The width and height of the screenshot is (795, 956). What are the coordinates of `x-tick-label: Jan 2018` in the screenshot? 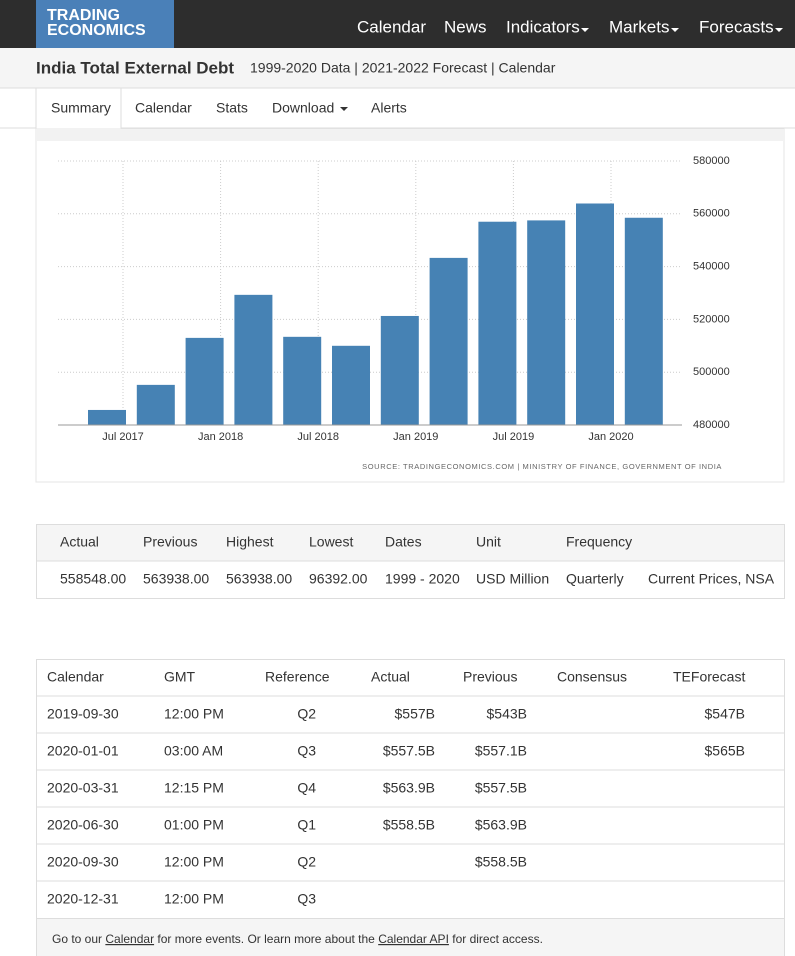 It's located at (220, 437).